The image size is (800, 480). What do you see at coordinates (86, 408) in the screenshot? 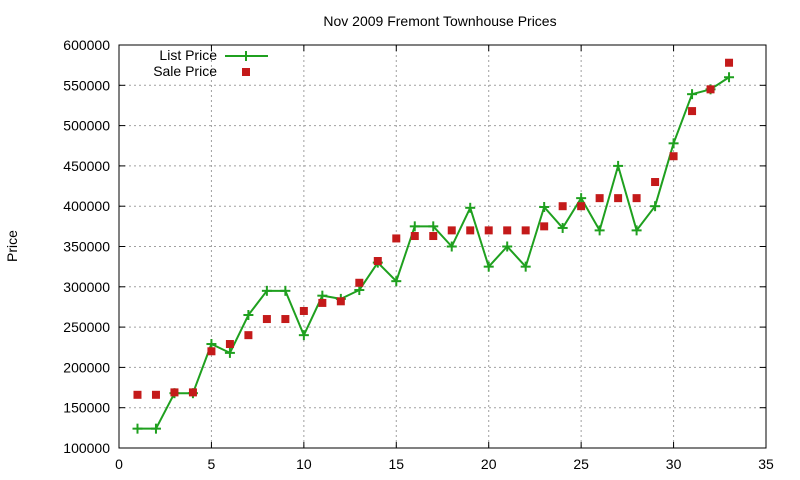
I see `y-tick-label: 150000` at bounding box center [86, 408].